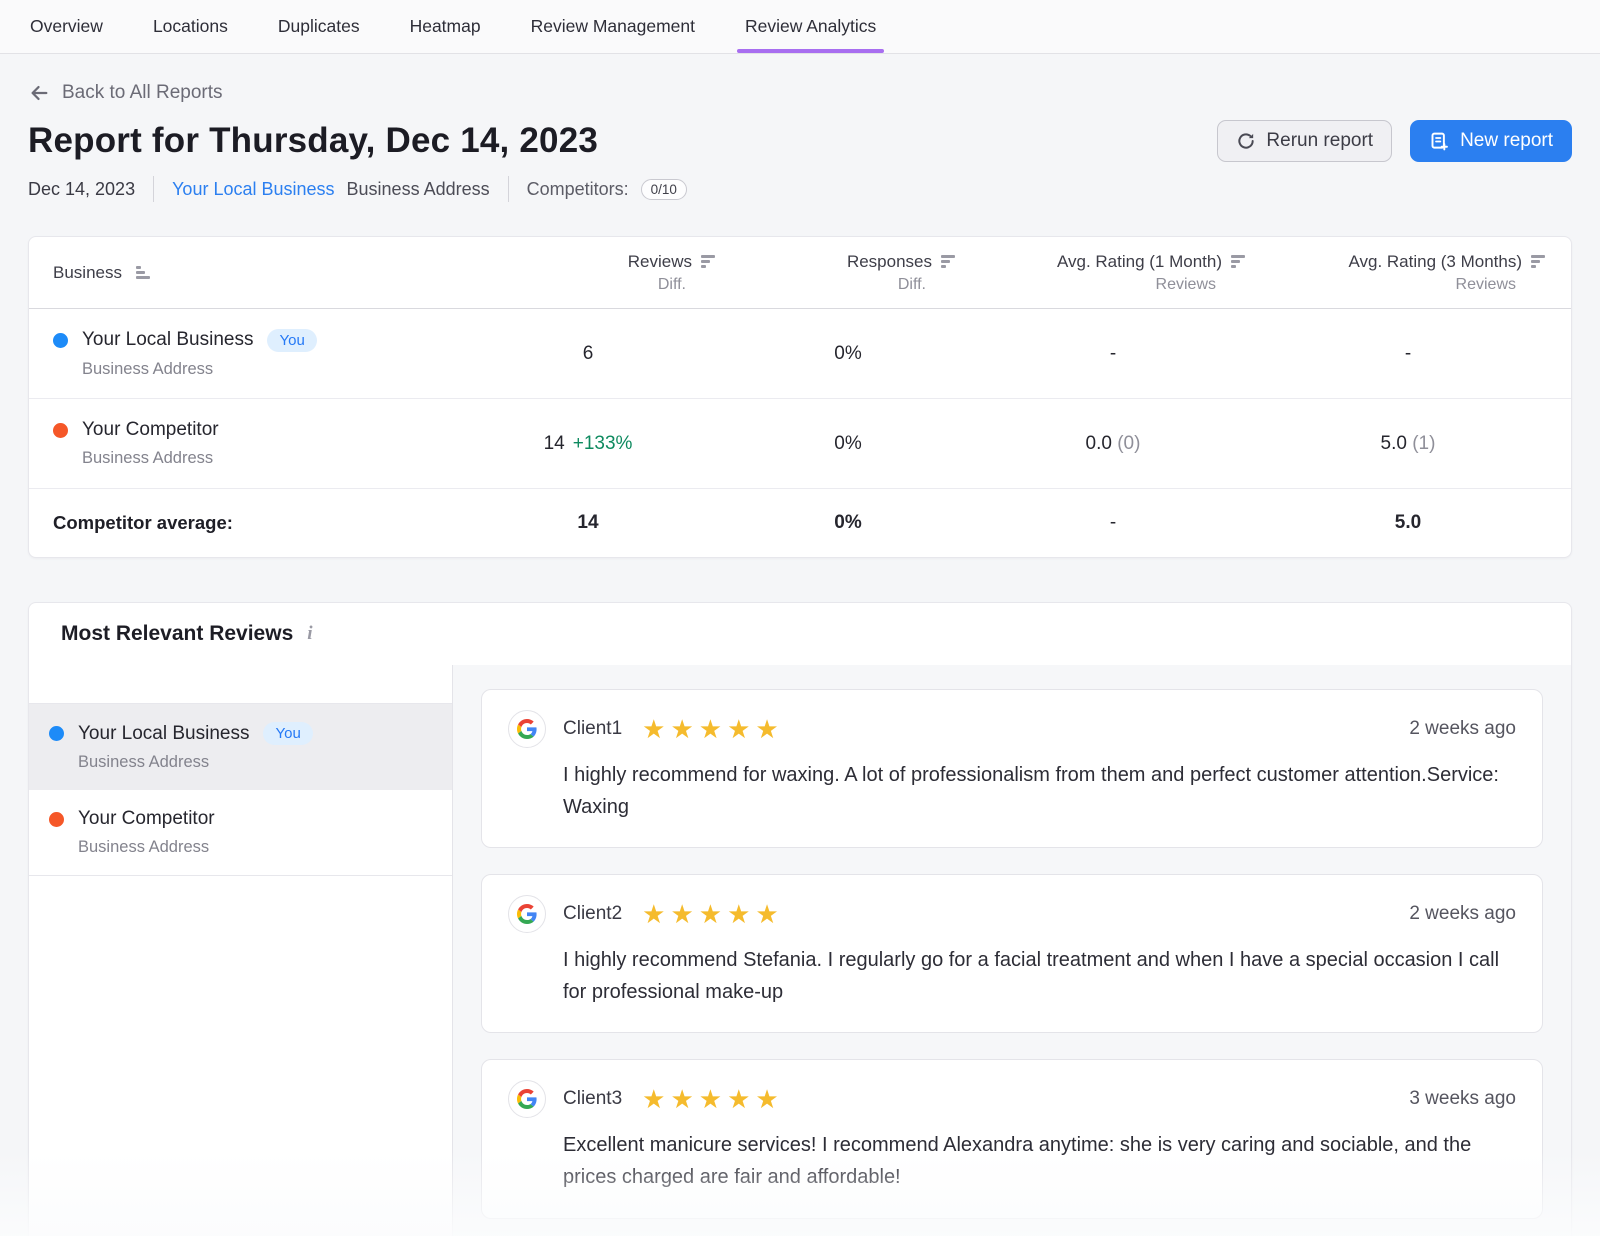 Image resolution: width=1600 pixels, height=1236 pixels. Describe the element at coordinates (593, 1099) in the screenshot. I see `reviewer-name: Client3` at that location.